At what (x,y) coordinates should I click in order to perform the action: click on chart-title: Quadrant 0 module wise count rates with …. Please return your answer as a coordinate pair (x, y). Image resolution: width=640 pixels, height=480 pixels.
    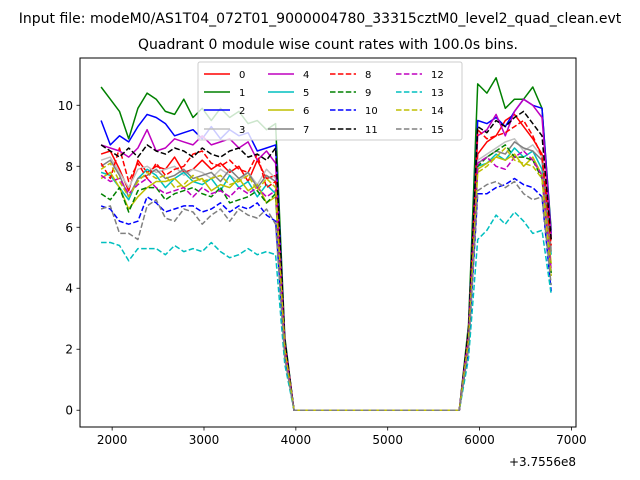
    Looking at the image, I should click on (328, 45).